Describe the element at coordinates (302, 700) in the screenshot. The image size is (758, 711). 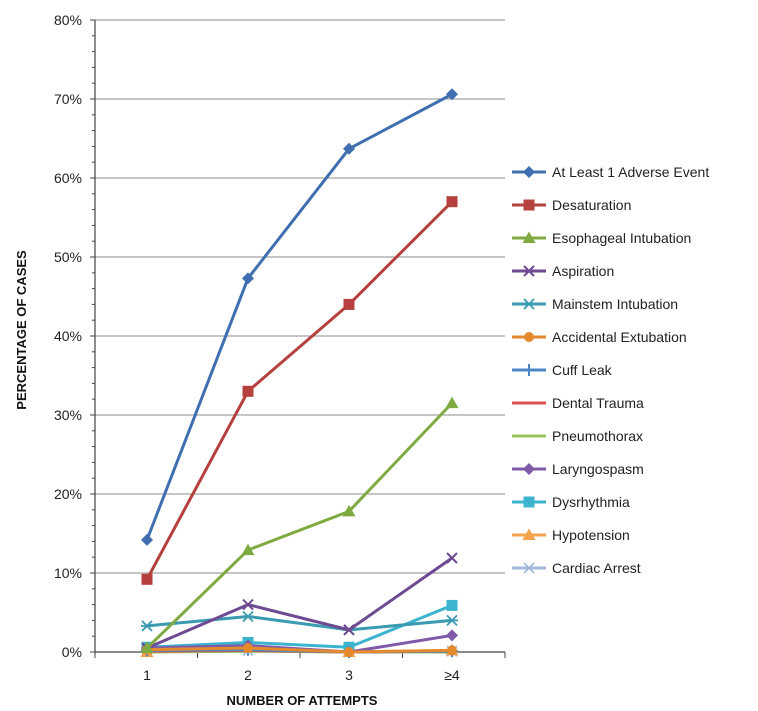
I see `x-axis-title: NUMBER OF ATTEMPTS` at that location.